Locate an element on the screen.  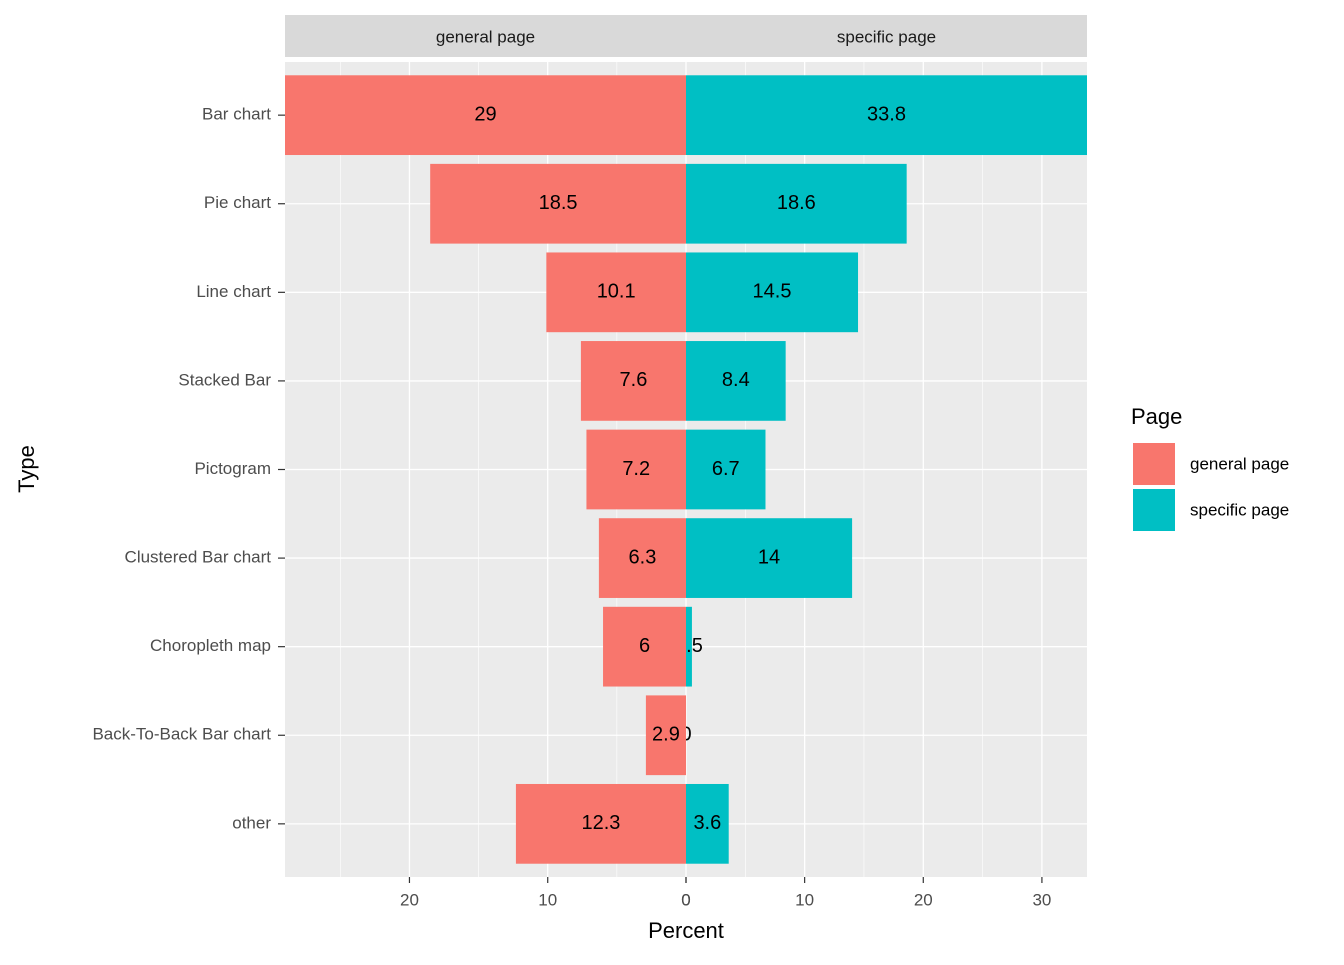
legend-title: Page is located at coordinates (1156, 416).